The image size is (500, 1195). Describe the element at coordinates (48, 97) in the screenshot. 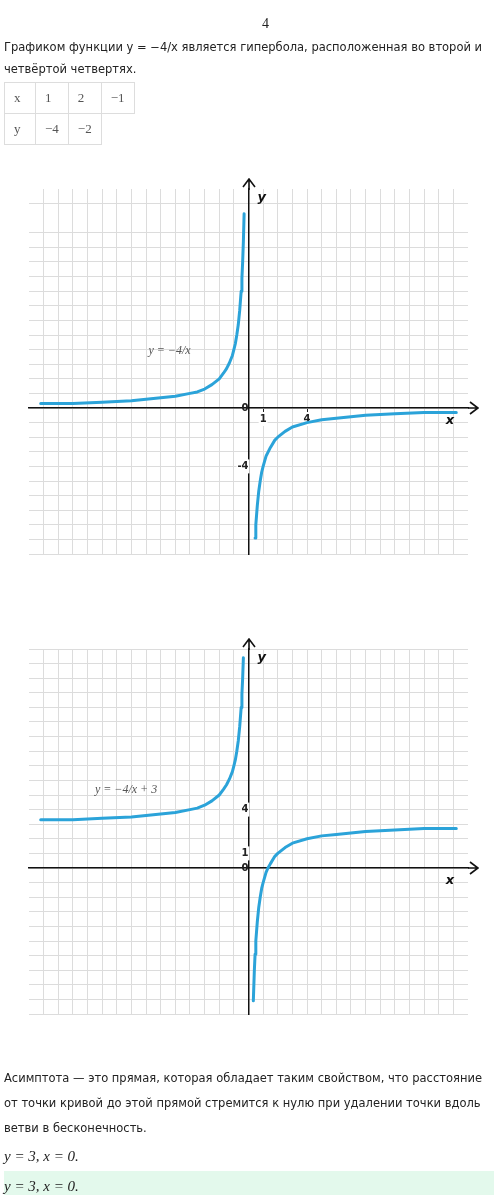

I see `text: 1` at that location.